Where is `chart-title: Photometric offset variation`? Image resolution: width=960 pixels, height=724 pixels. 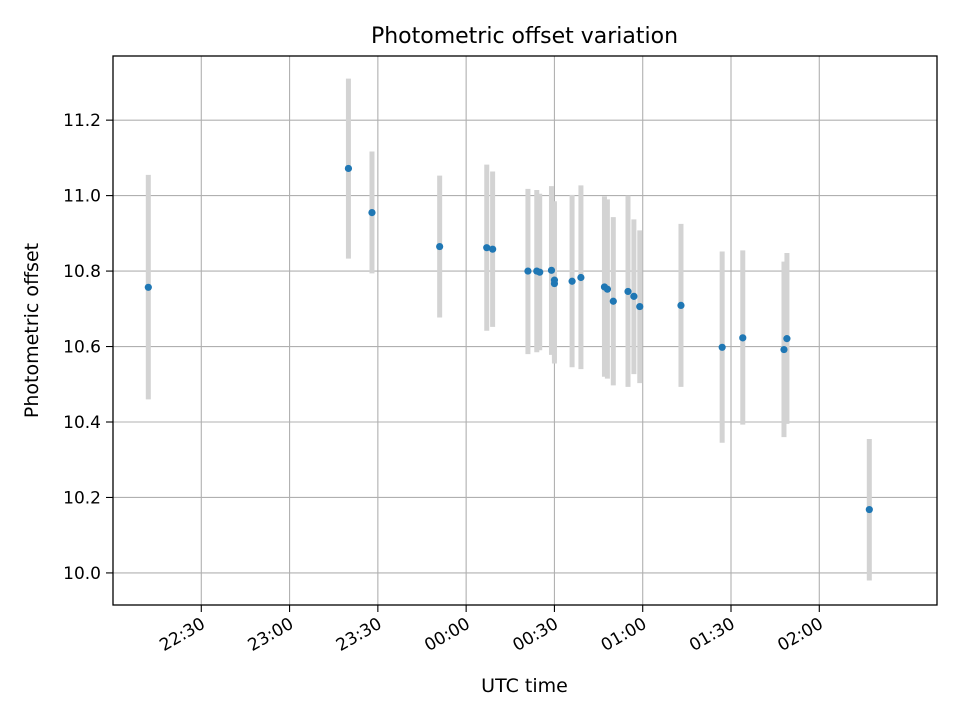 chart-title: Photometric offset variation is located at coordinates (524, 36).